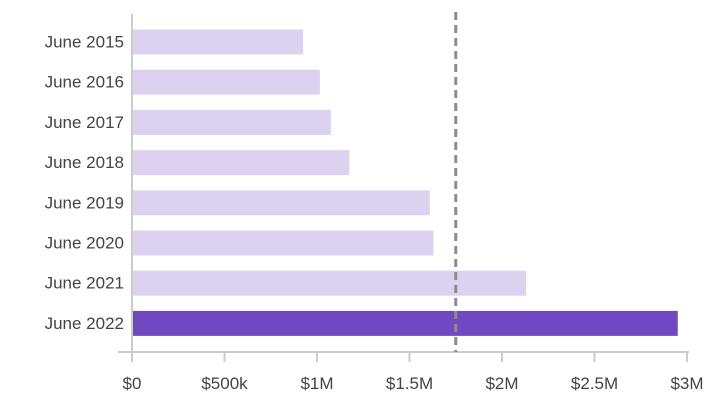  What do you see at coordinates (224, 383) in the screenshot?
I see `x-tick-label: $500k` at bounding box center [224, 383].